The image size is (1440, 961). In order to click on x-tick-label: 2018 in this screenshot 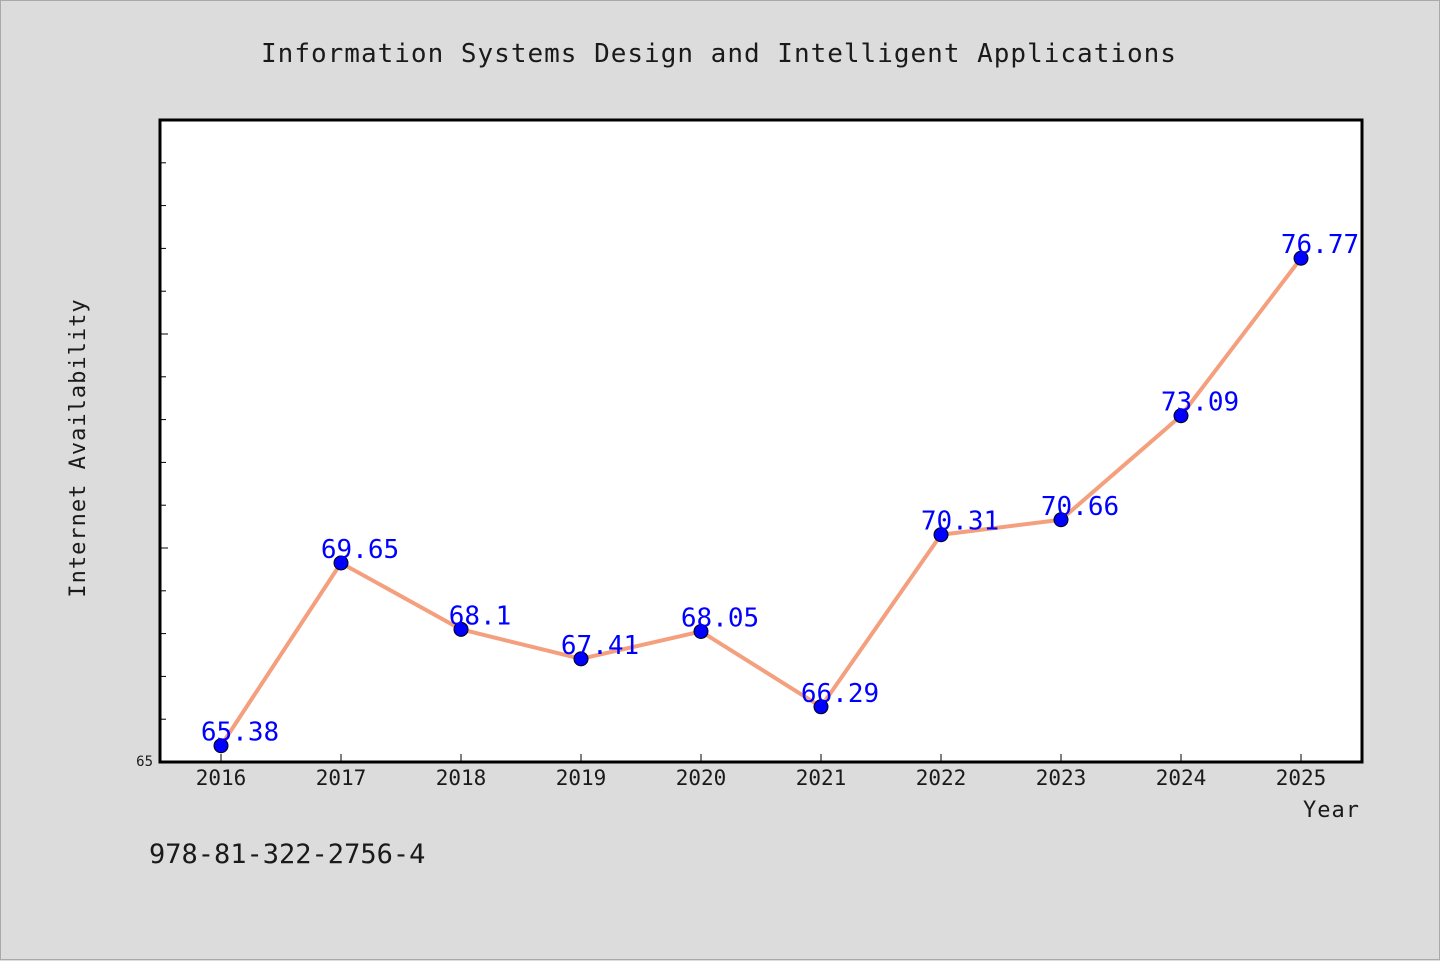, I will do `click(461, 778)`.